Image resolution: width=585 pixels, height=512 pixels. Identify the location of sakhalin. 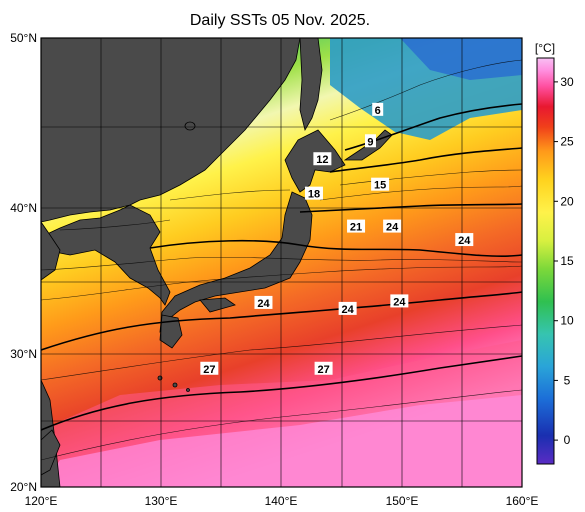
(311, 85).